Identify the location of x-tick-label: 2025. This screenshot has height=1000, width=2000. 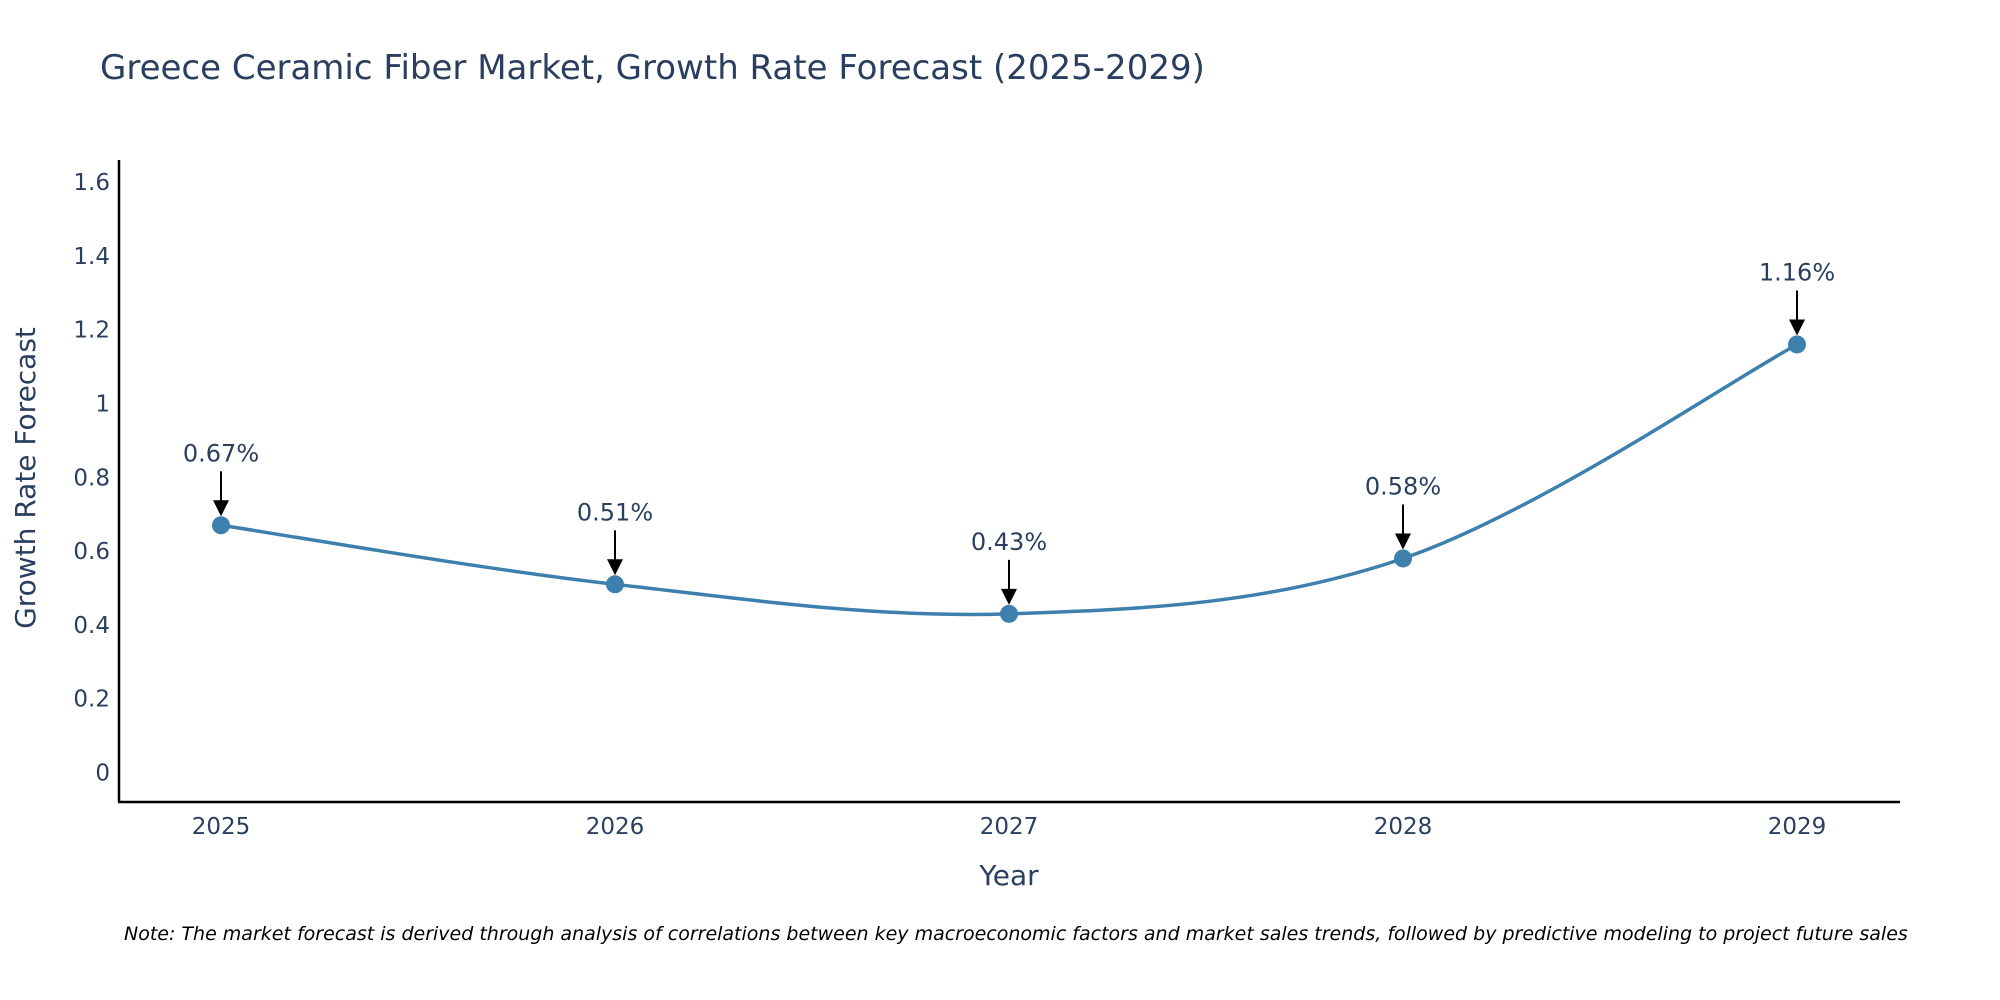
(221, 827).